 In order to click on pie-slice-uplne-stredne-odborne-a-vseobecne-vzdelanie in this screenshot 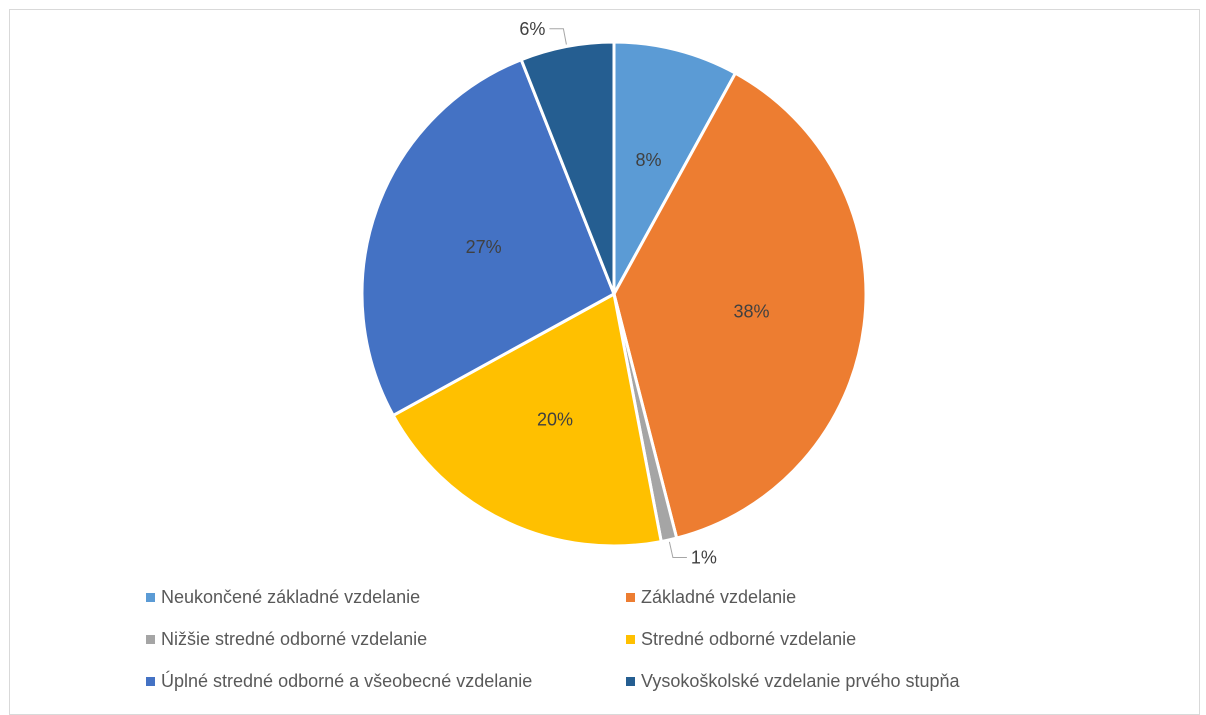, I will do `click(488, 237)`.